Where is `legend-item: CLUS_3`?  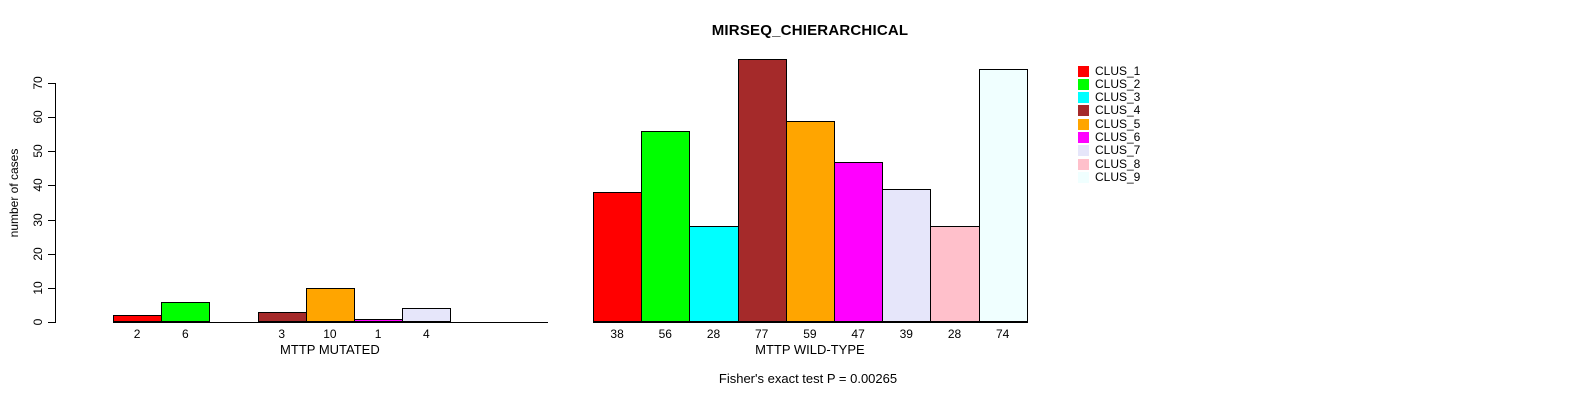
legend-item: CLUS_3 is located at coordinates (1109, 97).